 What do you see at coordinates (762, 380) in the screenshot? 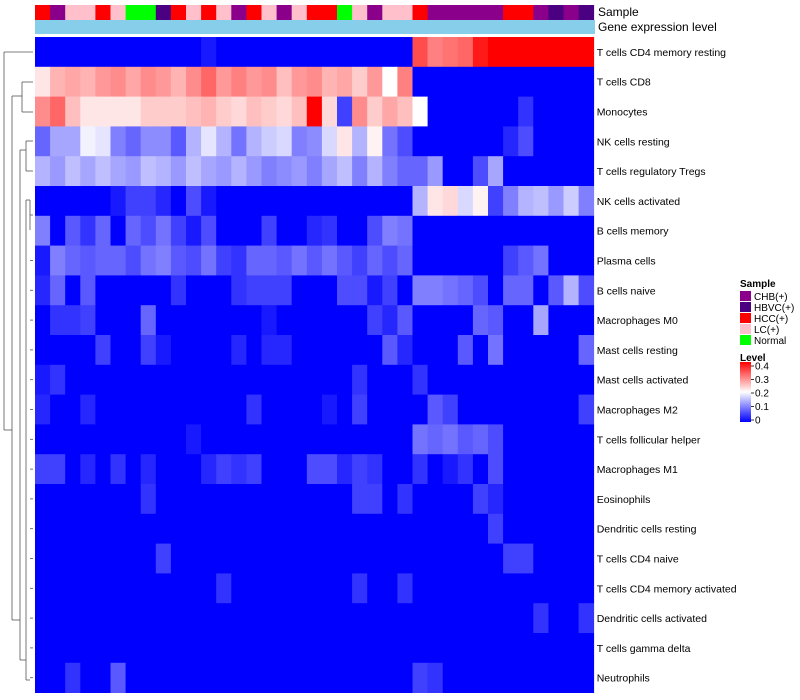
I see `legend-level-tick-label: 0.3` at bounding box center [762, 380].